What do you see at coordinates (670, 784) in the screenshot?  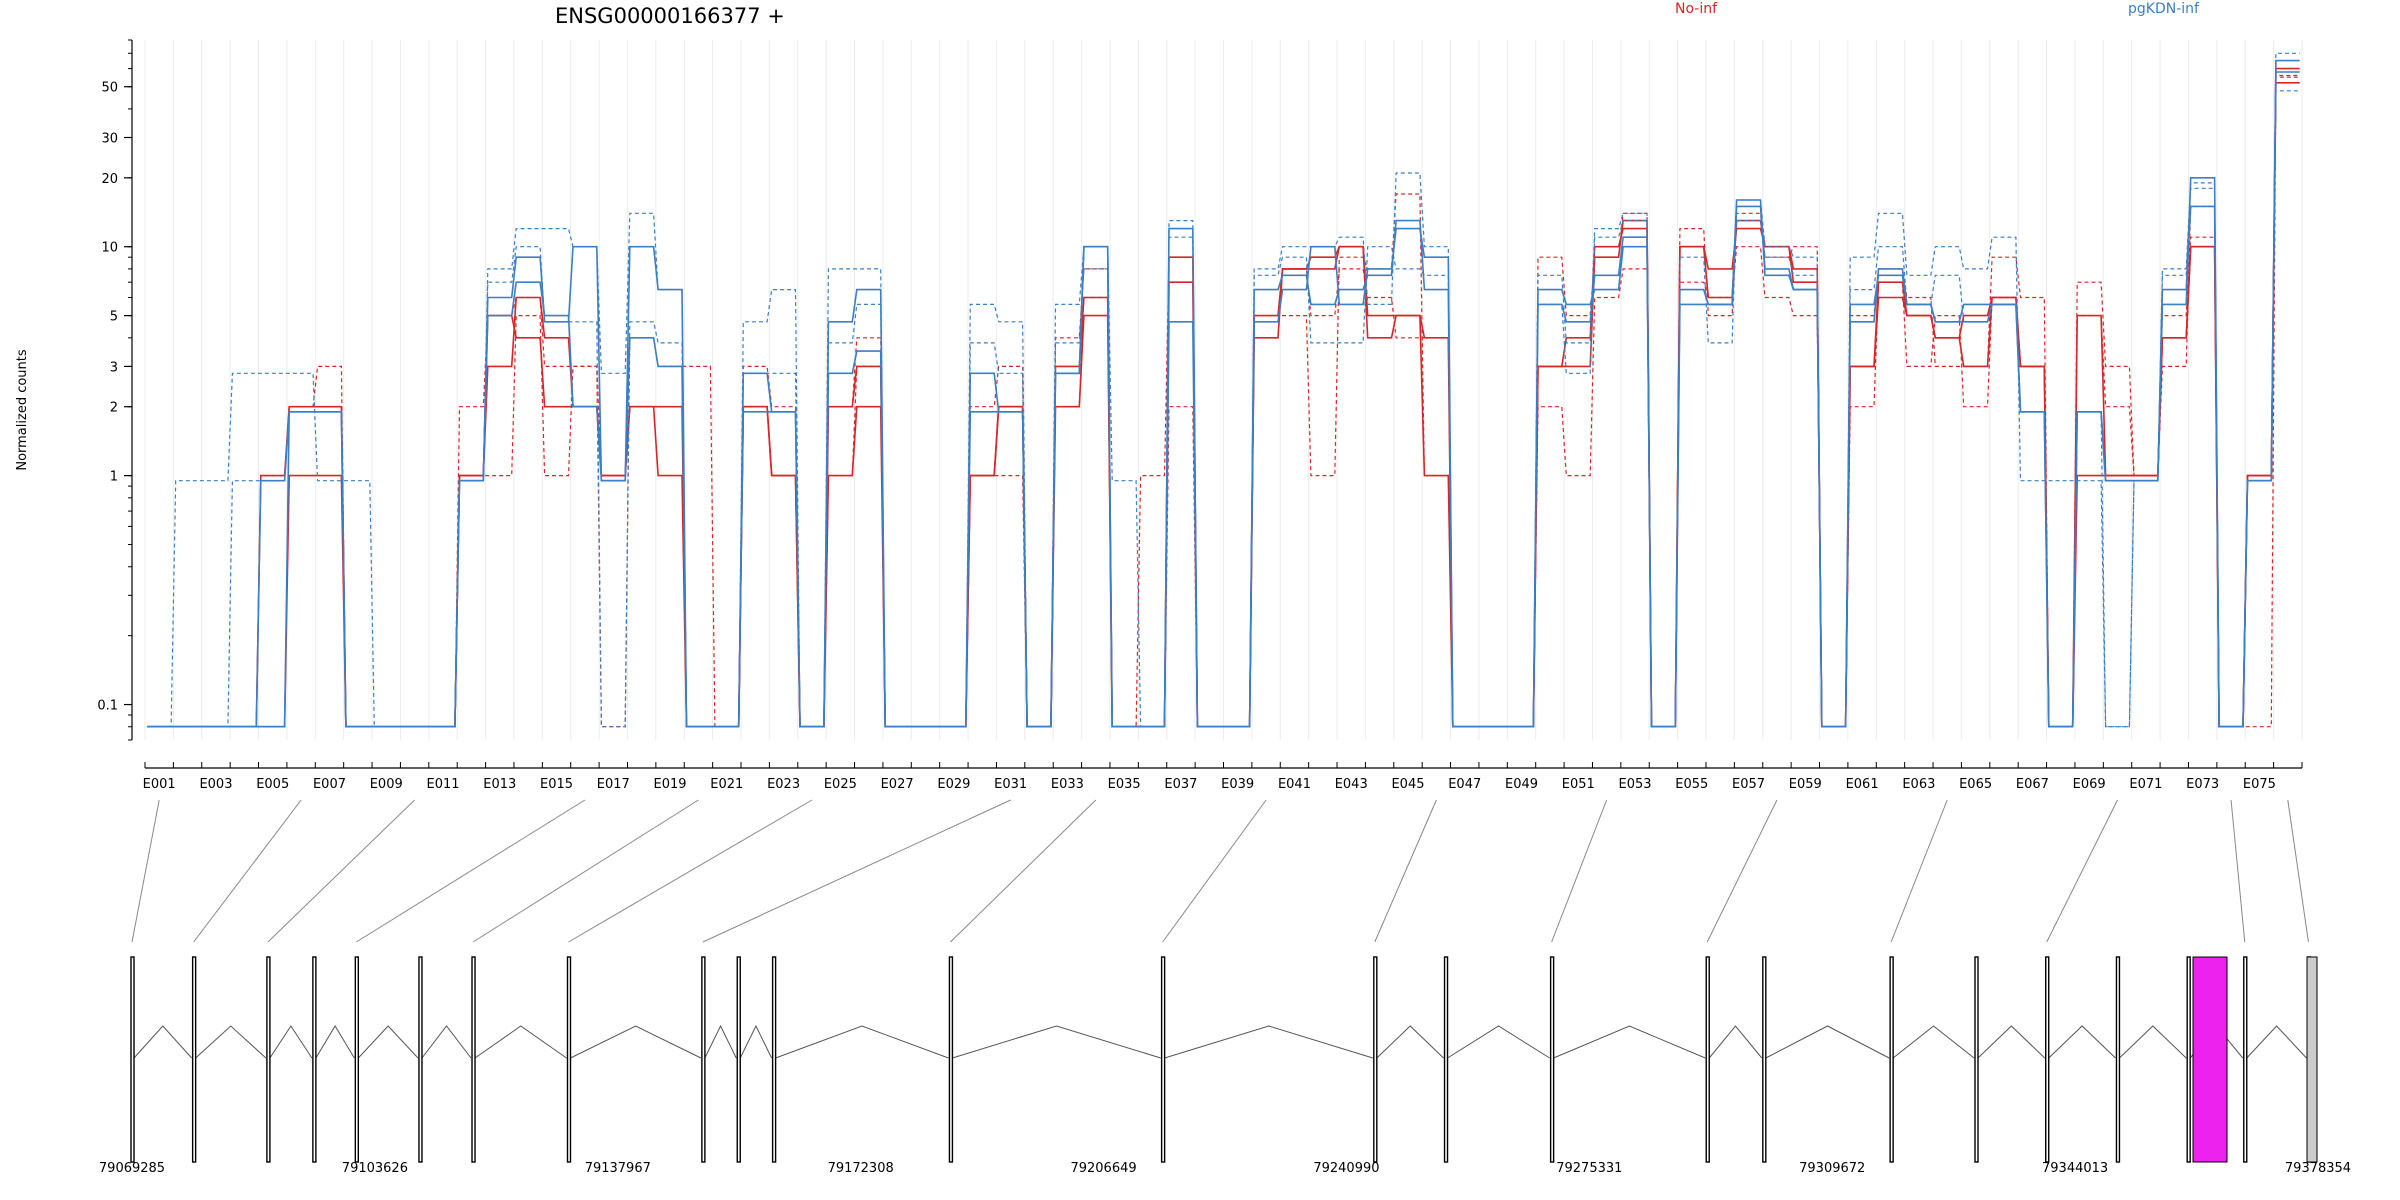 I see `exon-tick-label: E019` at bounding box center [670, 784].